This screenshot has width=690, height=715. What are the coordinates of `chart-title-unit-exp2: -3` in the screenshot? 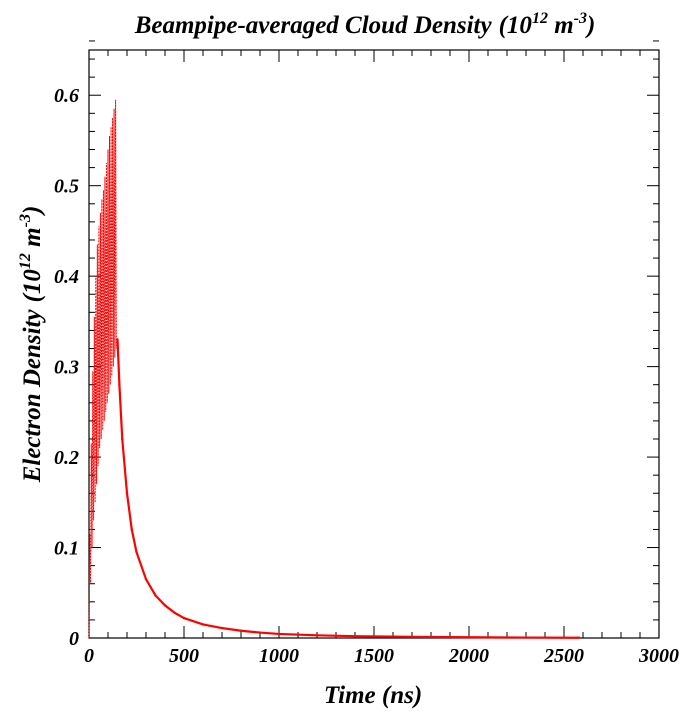 It's located at (580, 18).